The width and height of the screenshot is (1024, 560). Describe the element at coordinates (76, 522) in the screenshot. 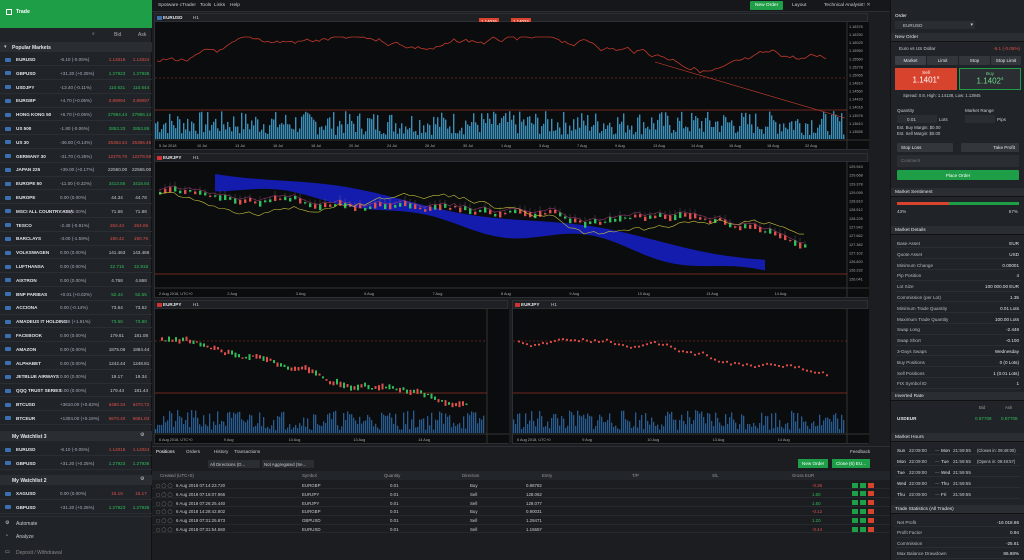

I see `automate-nav: ⚙ Automate` at that location.